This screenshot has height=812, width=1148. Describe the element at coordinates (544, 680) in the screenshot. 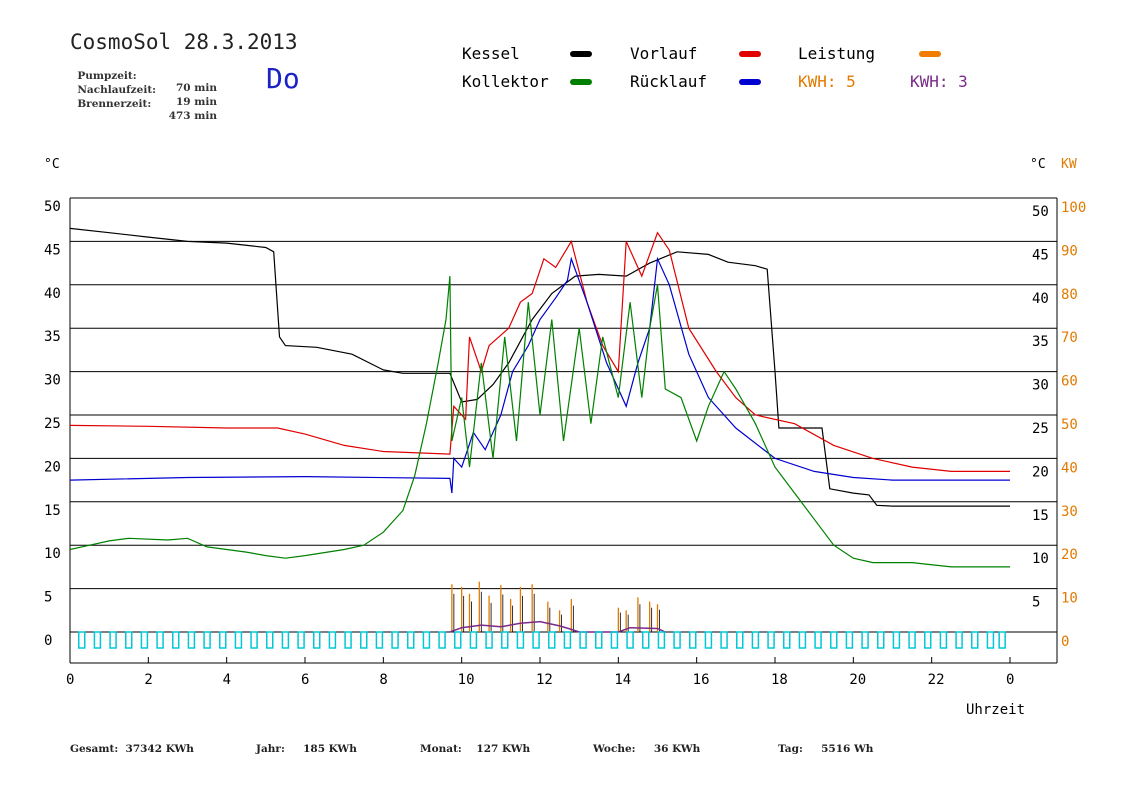

I see `x-tick-6: 12` at that location.